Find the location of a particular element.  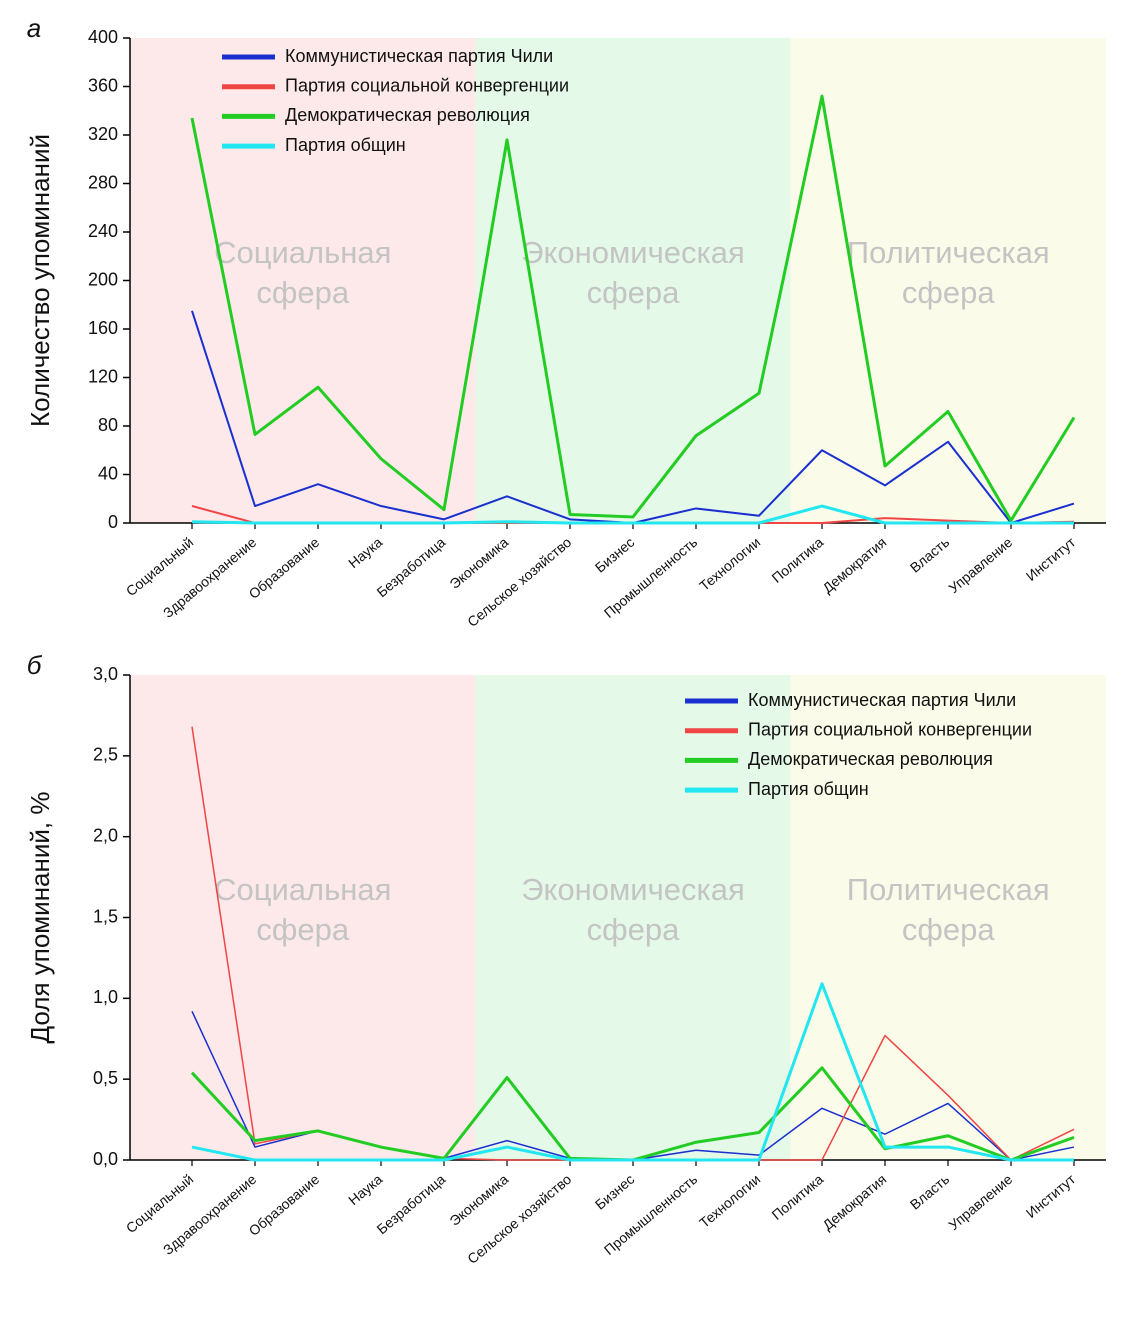

y-tick-label: 200 is located at coordinates (103, 279).